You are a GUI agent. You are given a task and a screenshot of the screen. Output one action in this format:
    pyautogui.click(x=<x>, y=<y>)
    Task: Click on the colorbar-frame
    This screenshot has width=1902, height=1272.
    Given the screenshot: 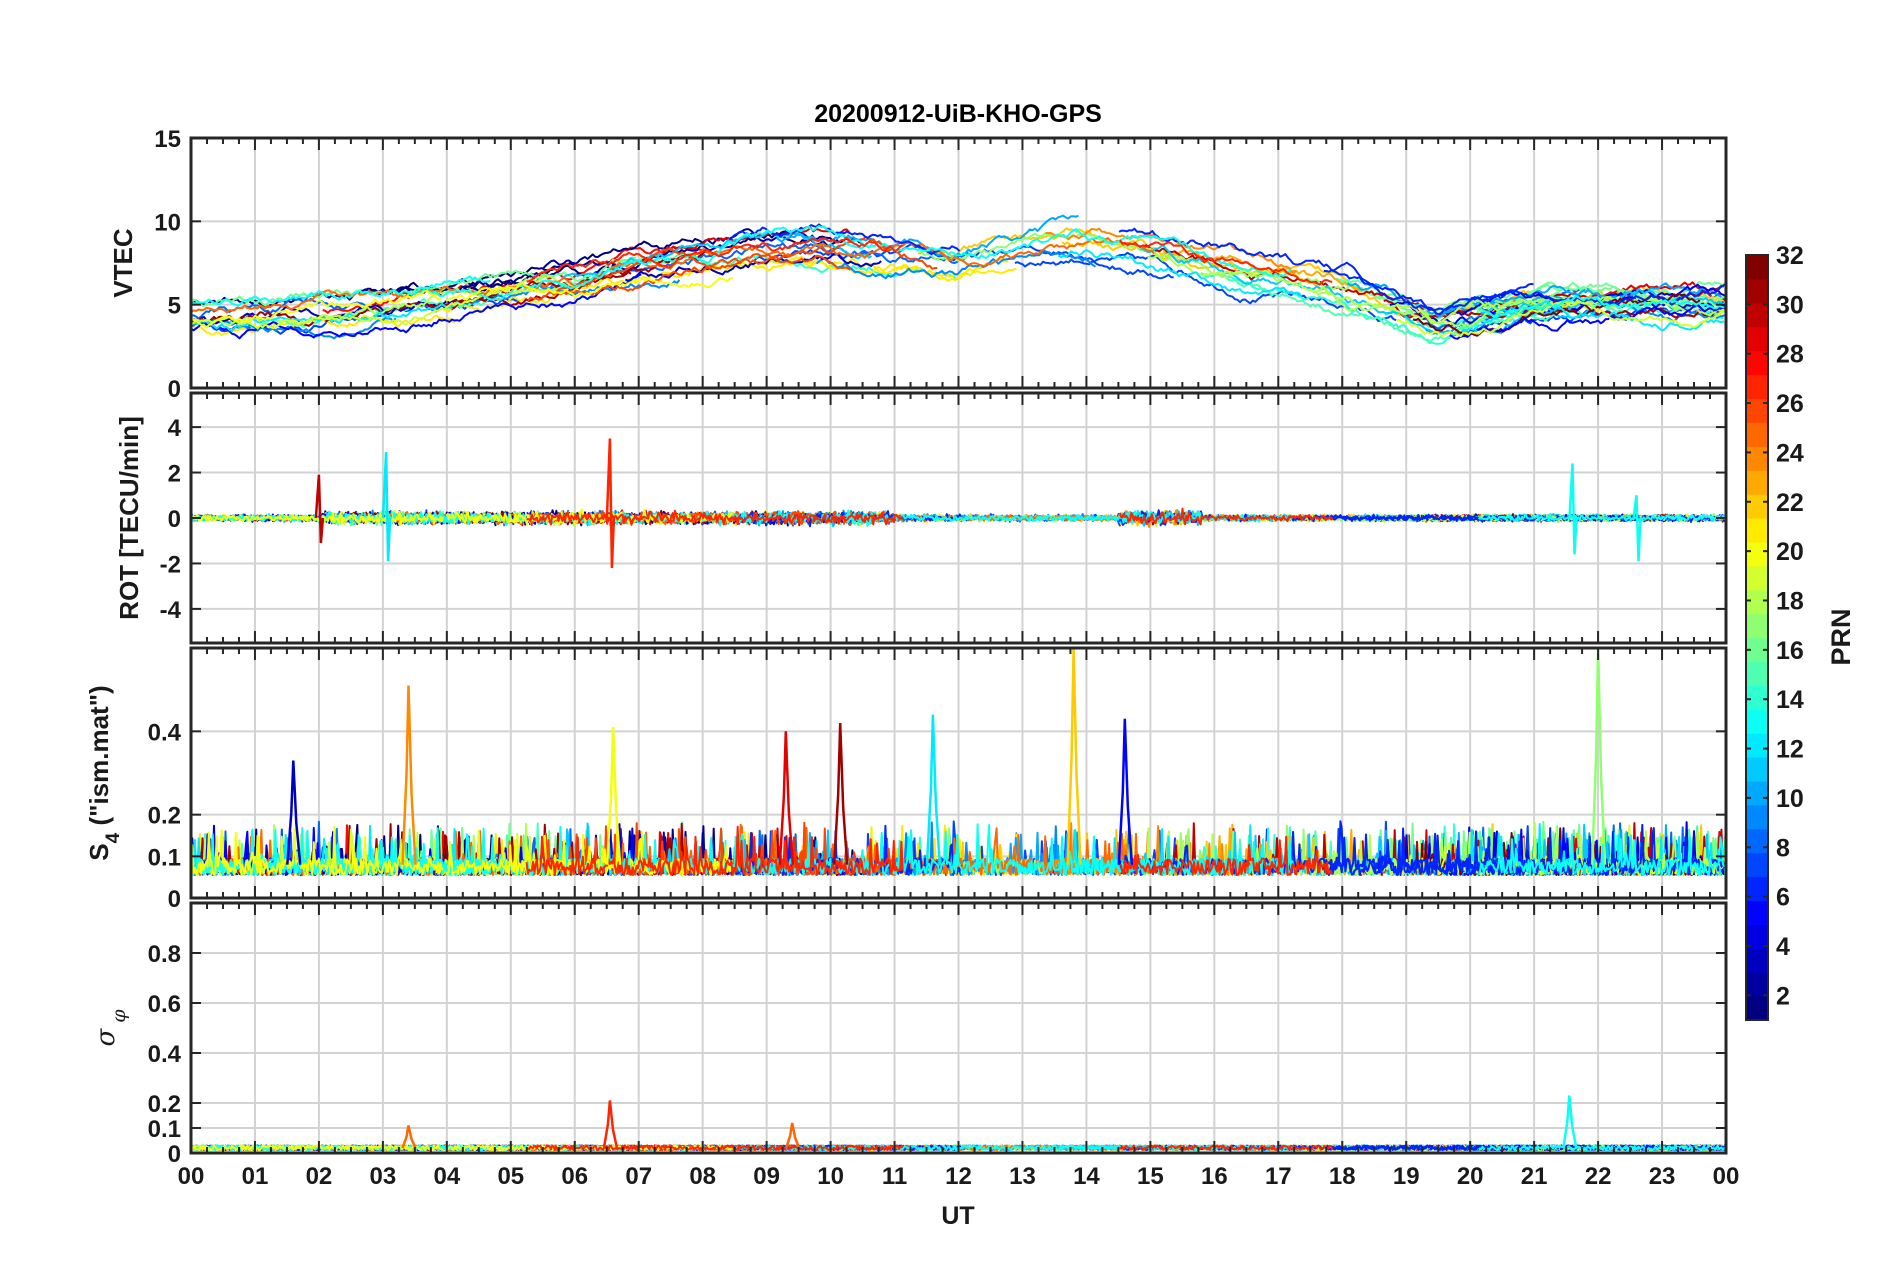 What is the action you would take?
    pyautogui.click(x=1757, y=637)
    